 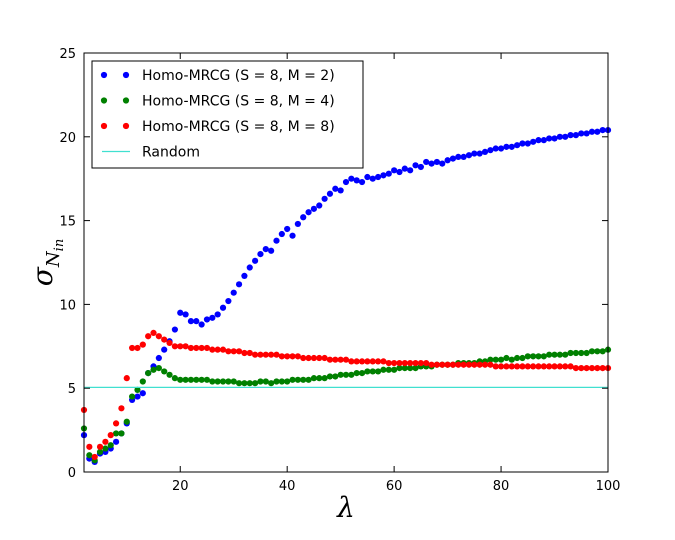 What do you see at coordinates (171, 153) in the screenshot?
I see `legend-entry-label: Random` at bounding box center [171, 153].